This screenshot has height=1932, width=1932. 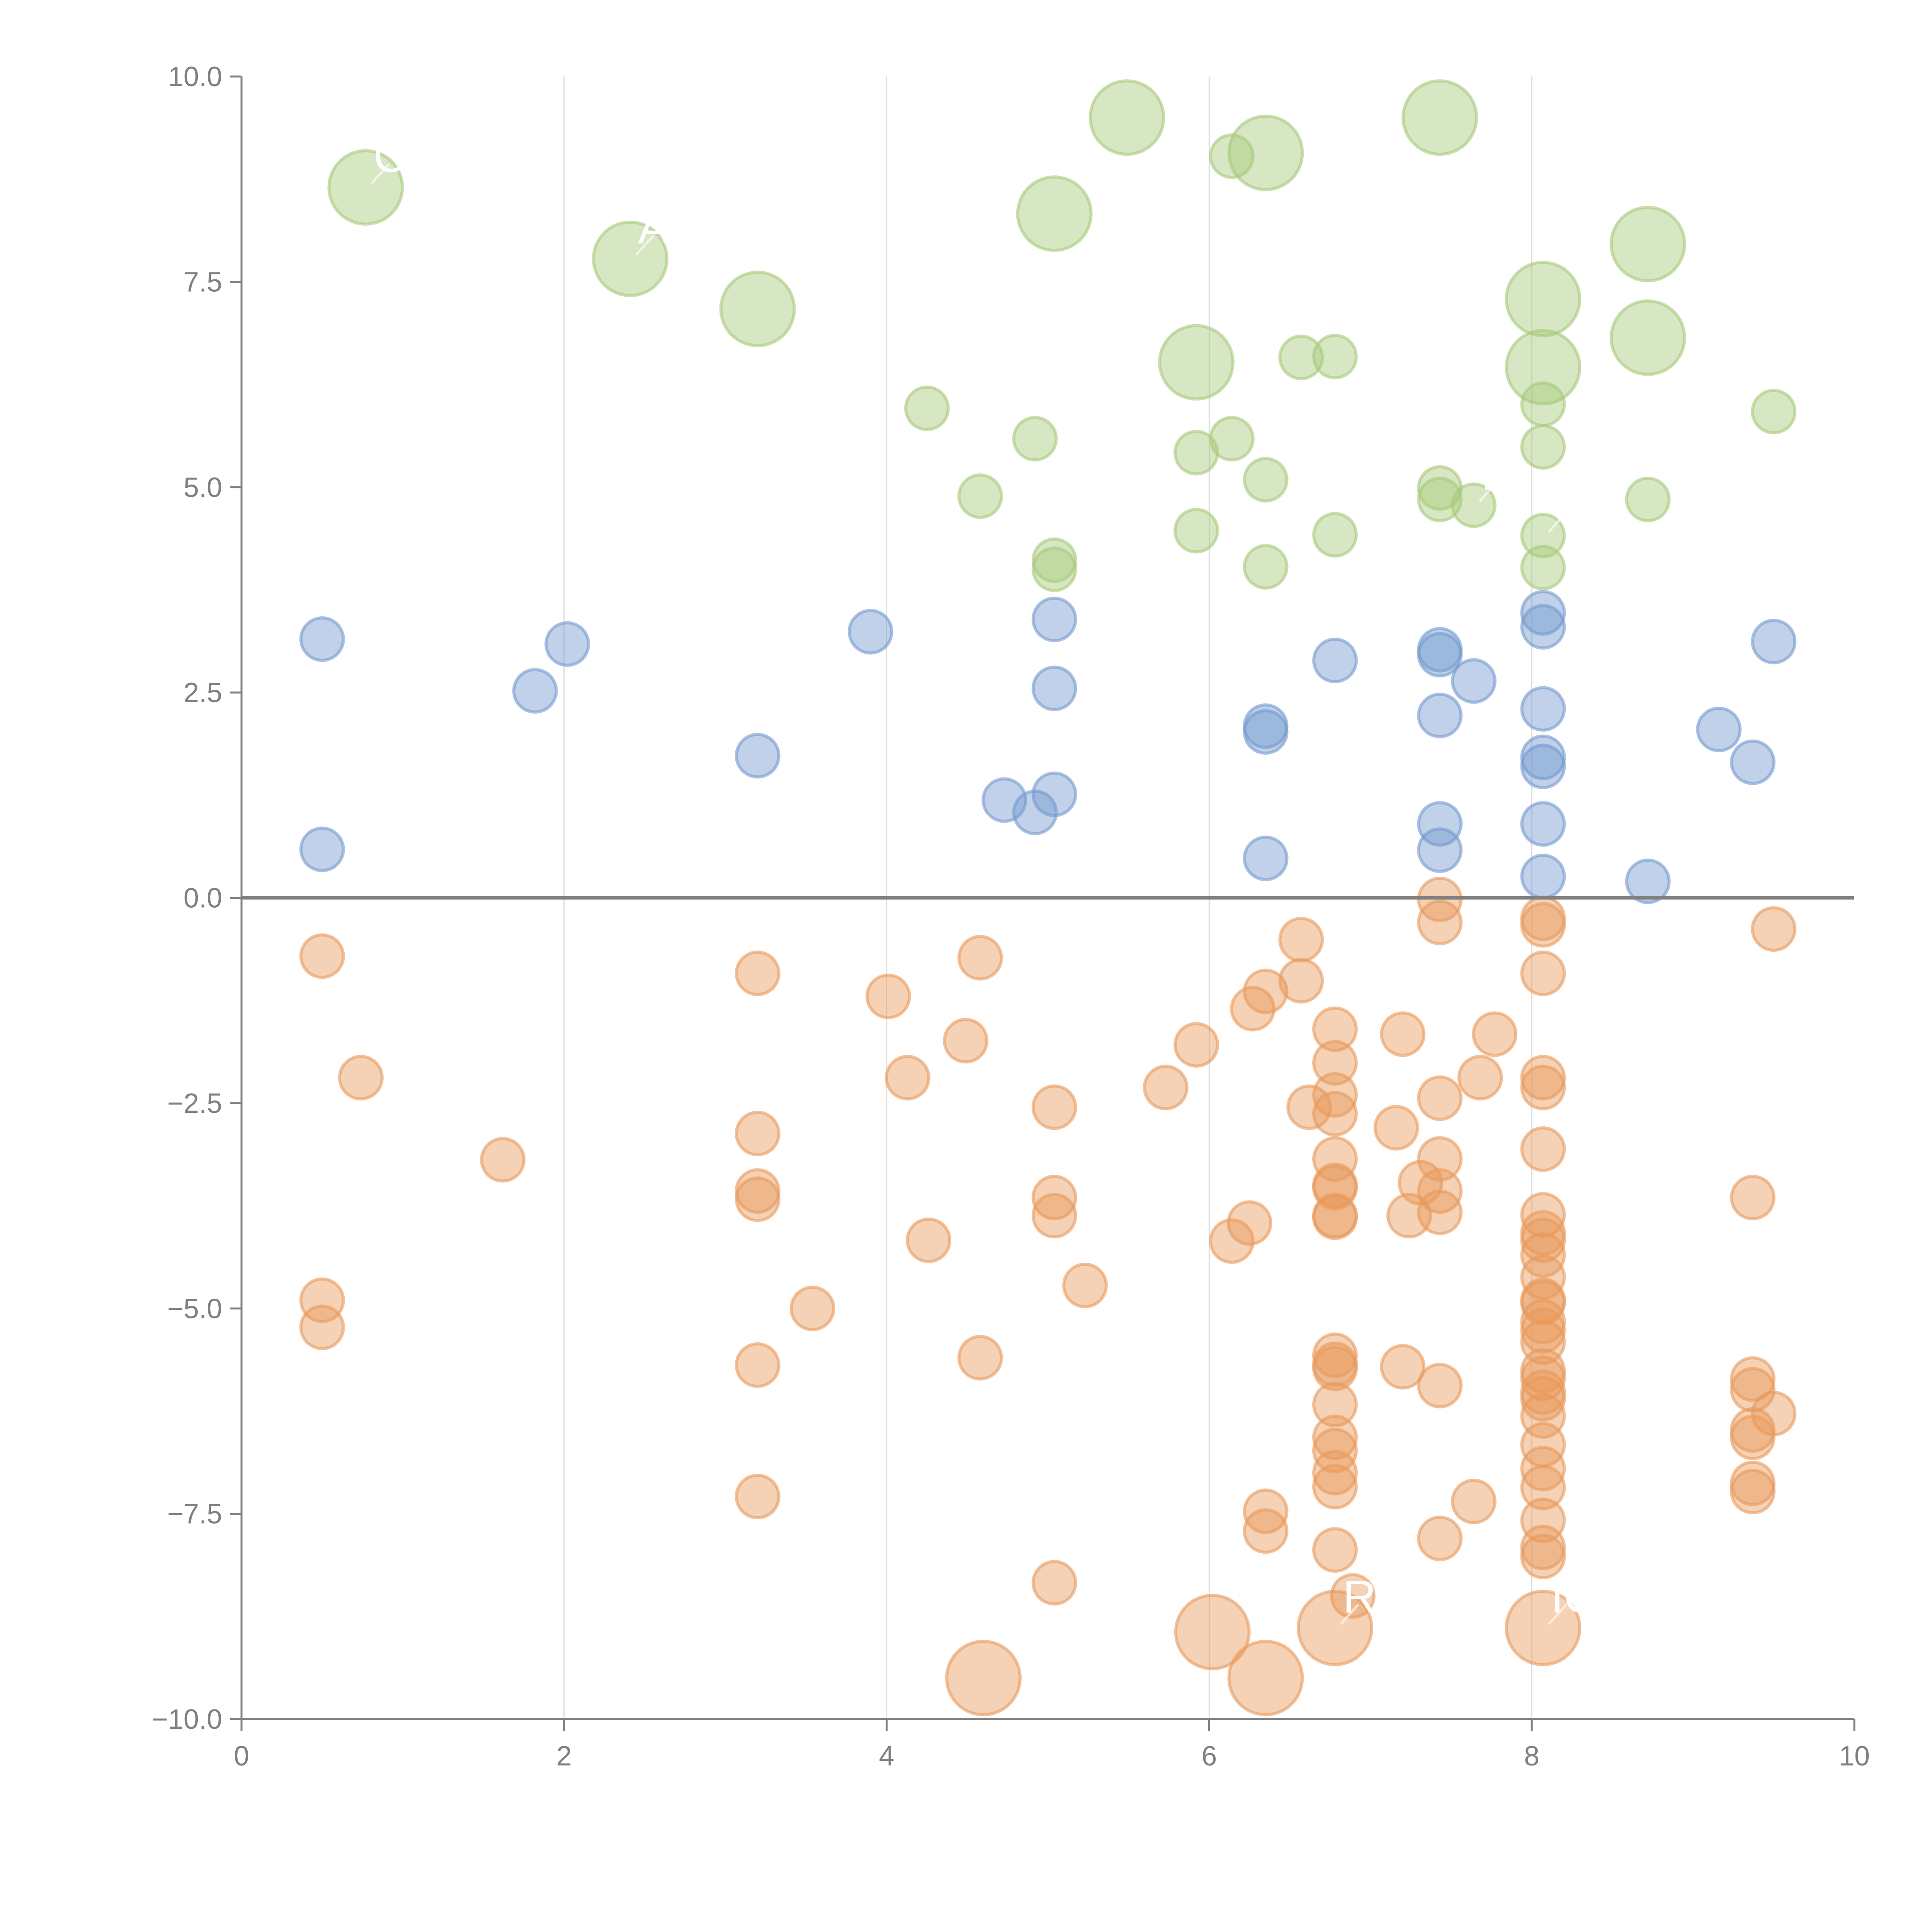 I want to click on y-tick-label: −5.0, so click(x=194, y=1308).